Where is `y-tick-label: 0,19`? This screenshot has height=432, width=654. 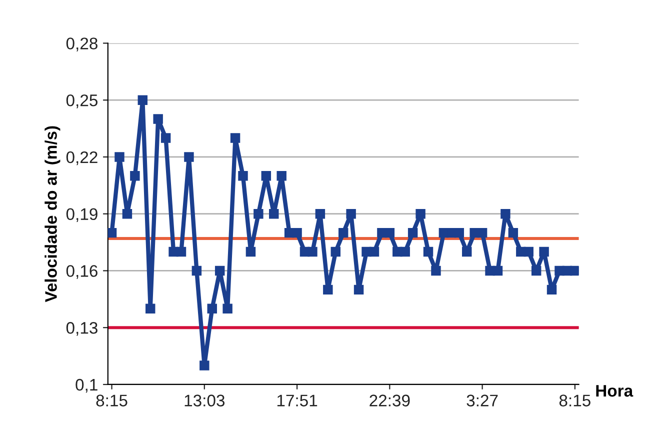 y-tick-label: 0,19 is located at coordinates (82, 215).